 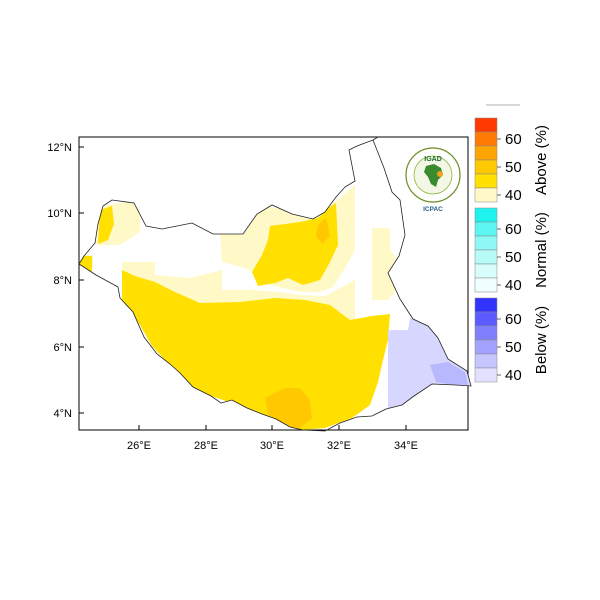 I want to click on legend-category-2: 60 50 40 Below (%), so click(x=512, y=340).